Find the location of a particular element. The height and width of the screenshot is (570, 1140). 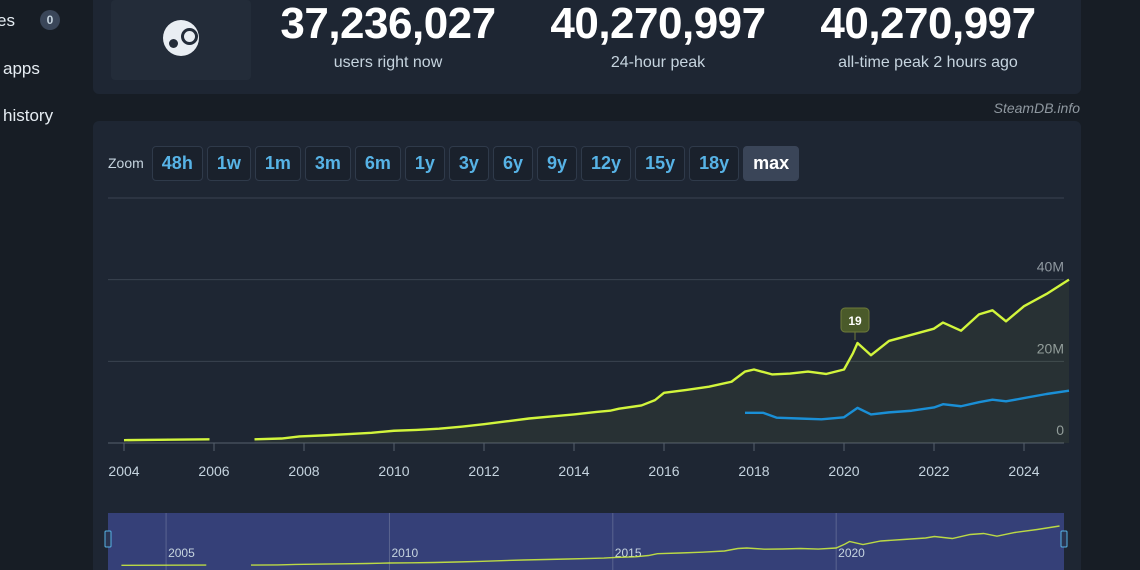

y-tick-label: 20M is located at coordinates (1050, 348).